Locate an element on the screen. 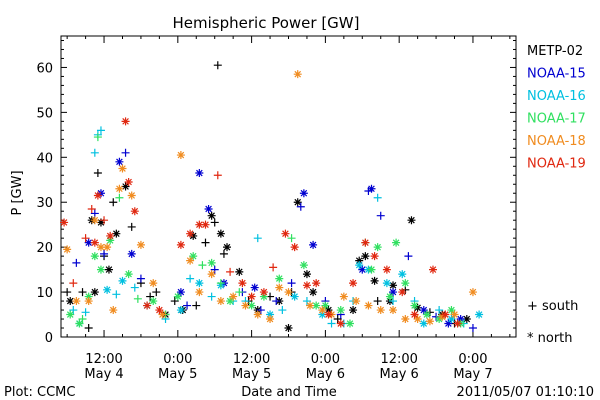 The height and width of the screenshot is (400, 600). y-tick-label: 20 is located at coordinates (44, 248).